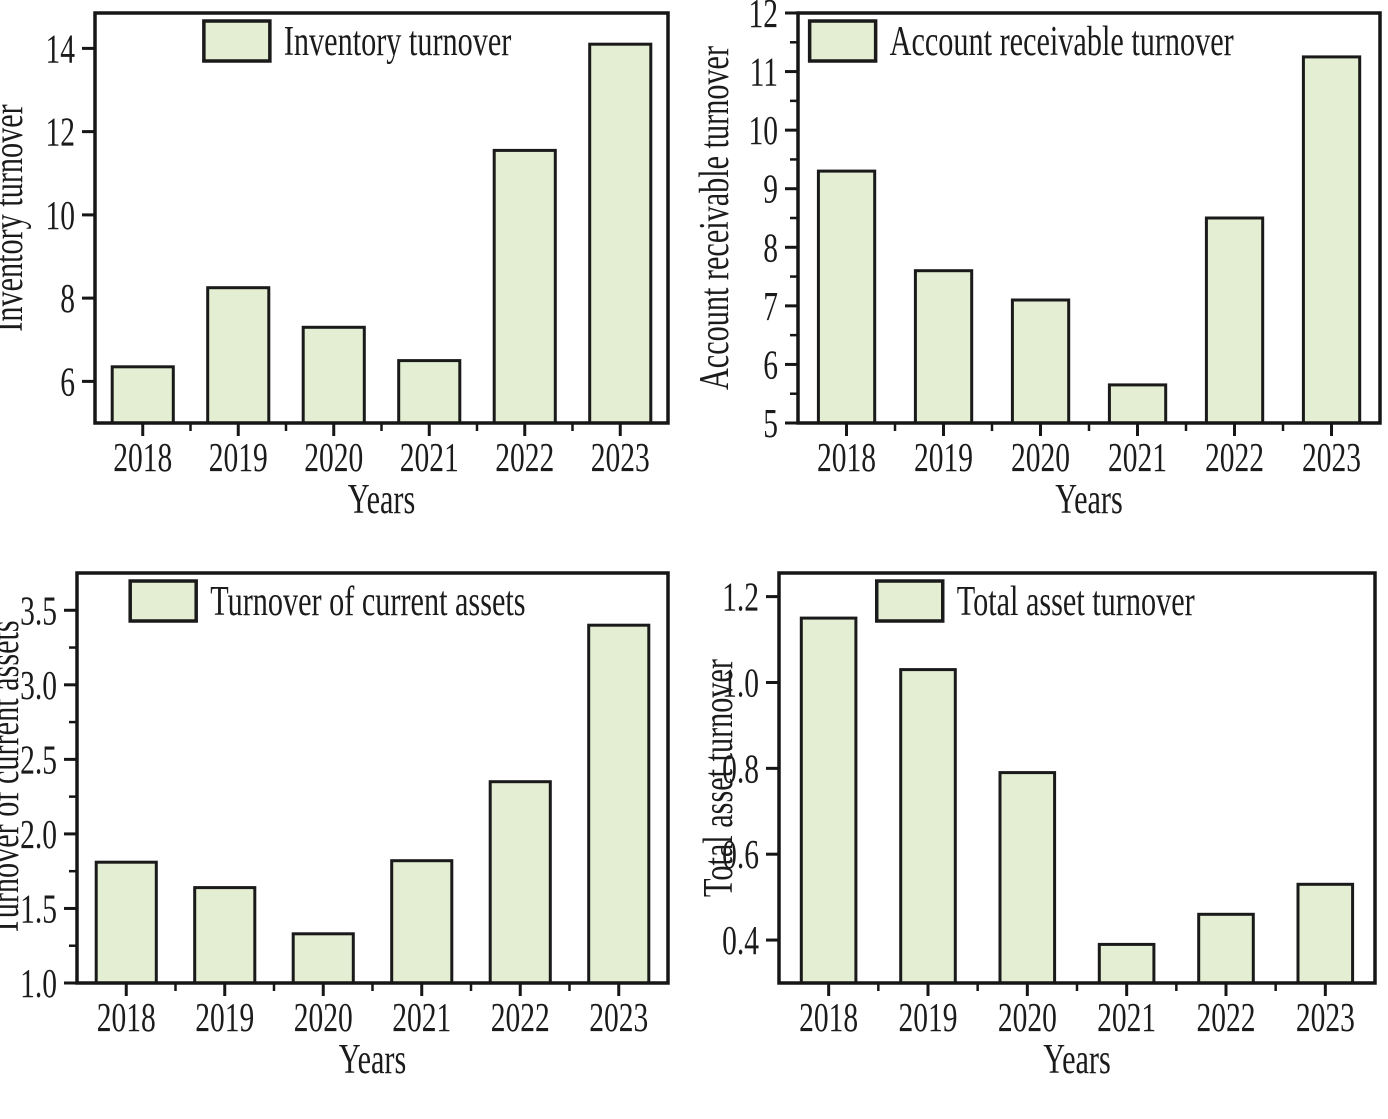 The image size is (1388, 1119). Describe the element at coordinates (770, 306) in the screenshot. I see `y-tick-label: 7` at that location.